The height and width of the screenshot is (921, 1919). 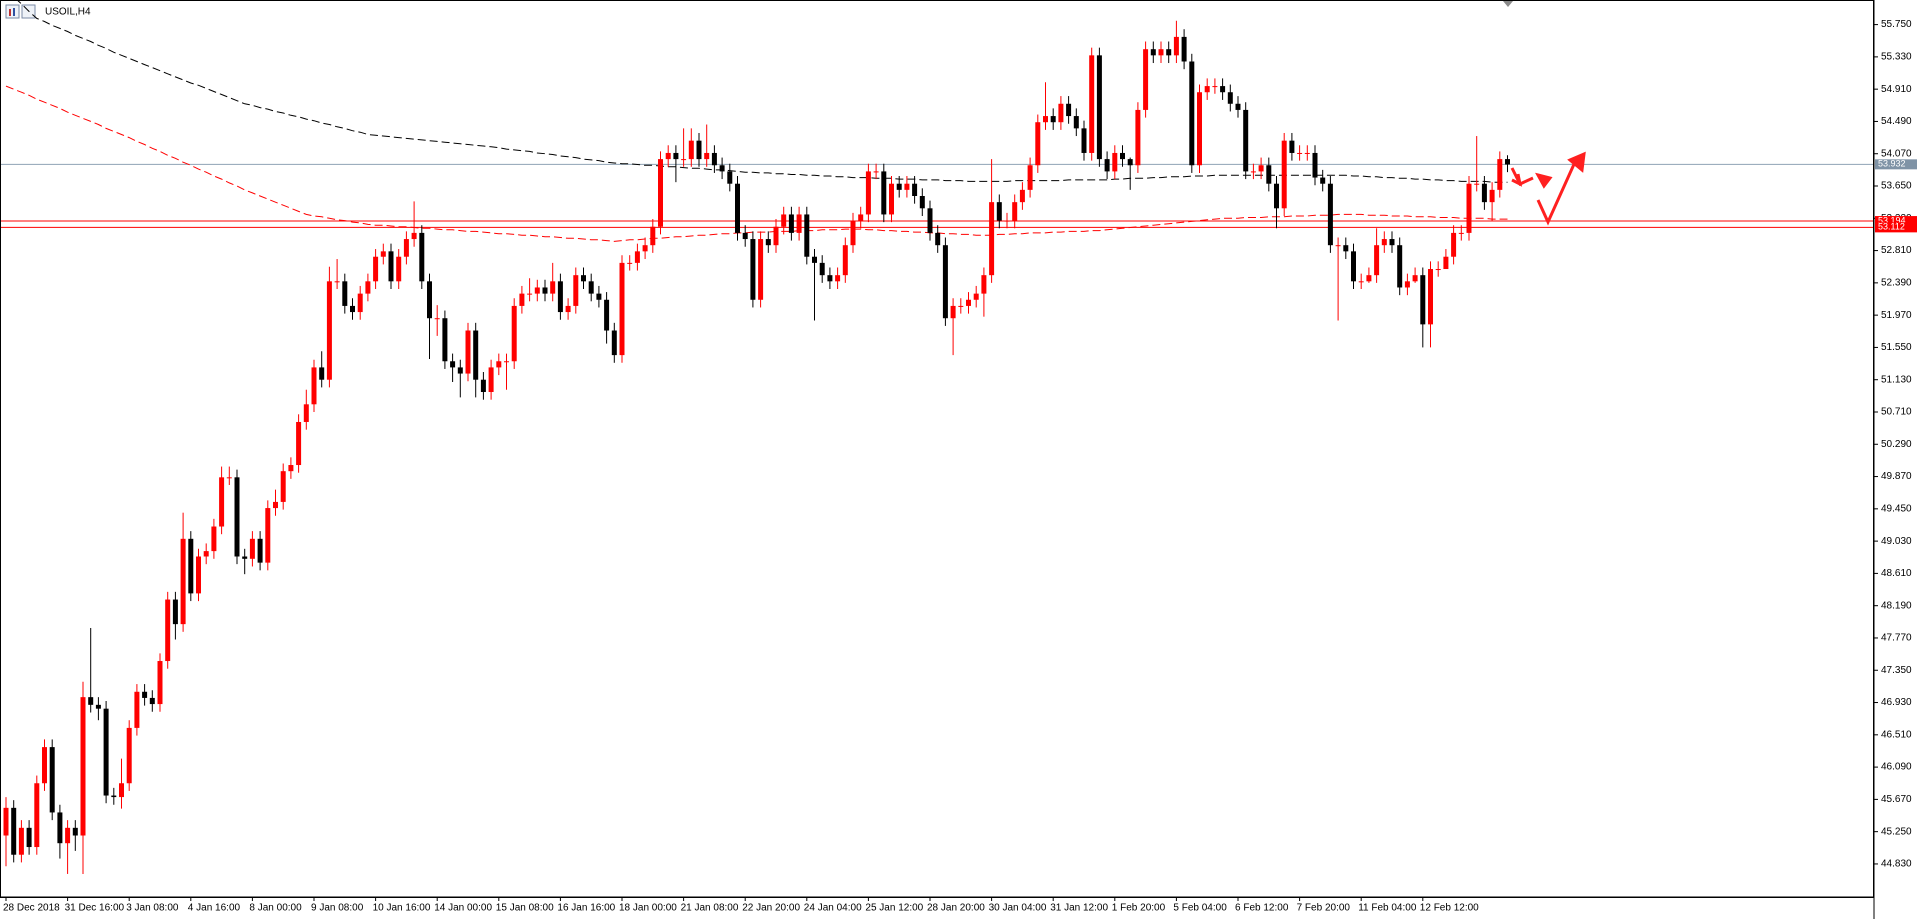 I want to click on price-tag-label: 53.112, so click(x=1891, y=227).